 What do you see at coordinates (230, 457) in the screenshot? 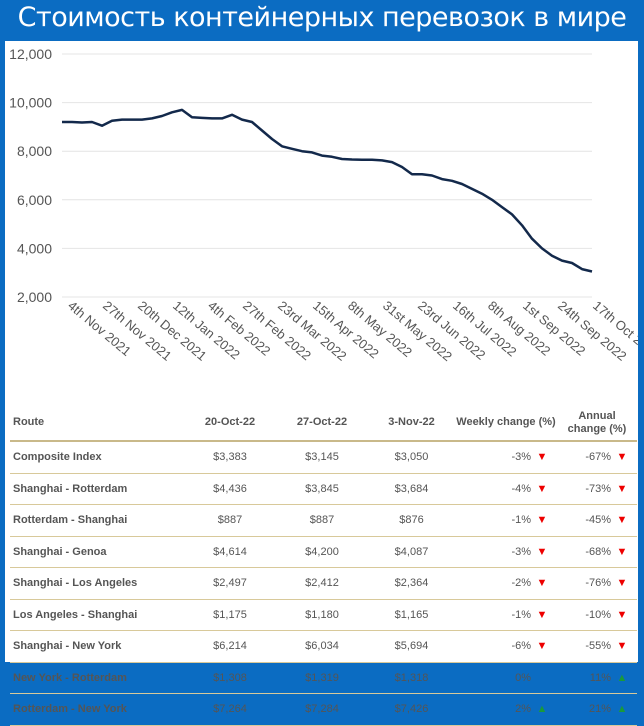
I see `value-20-oct: $3,383` at bounding box center [230, 457].